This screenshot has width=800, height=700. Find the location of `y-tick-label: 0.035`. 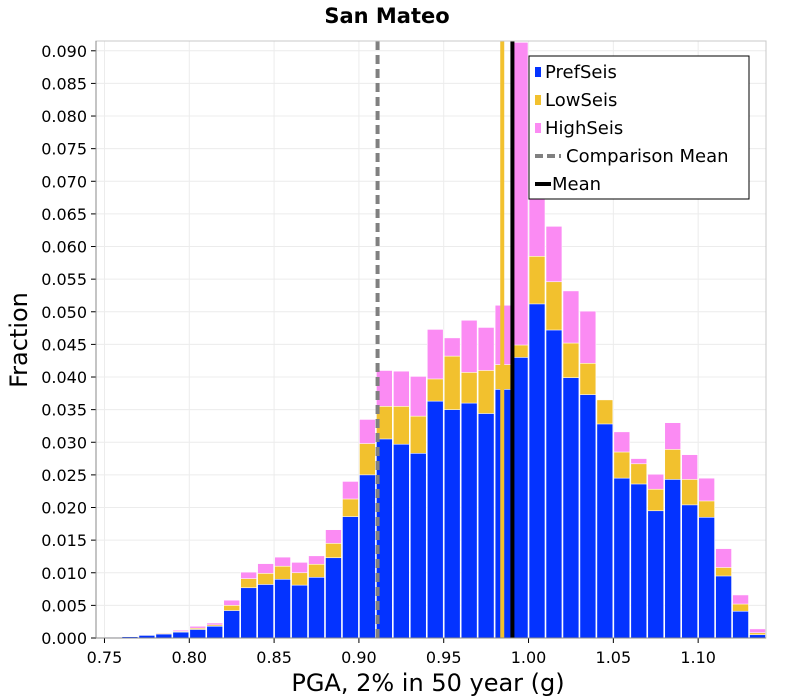

y-tick-label: 0.035 is located at coordinates (64, 410).